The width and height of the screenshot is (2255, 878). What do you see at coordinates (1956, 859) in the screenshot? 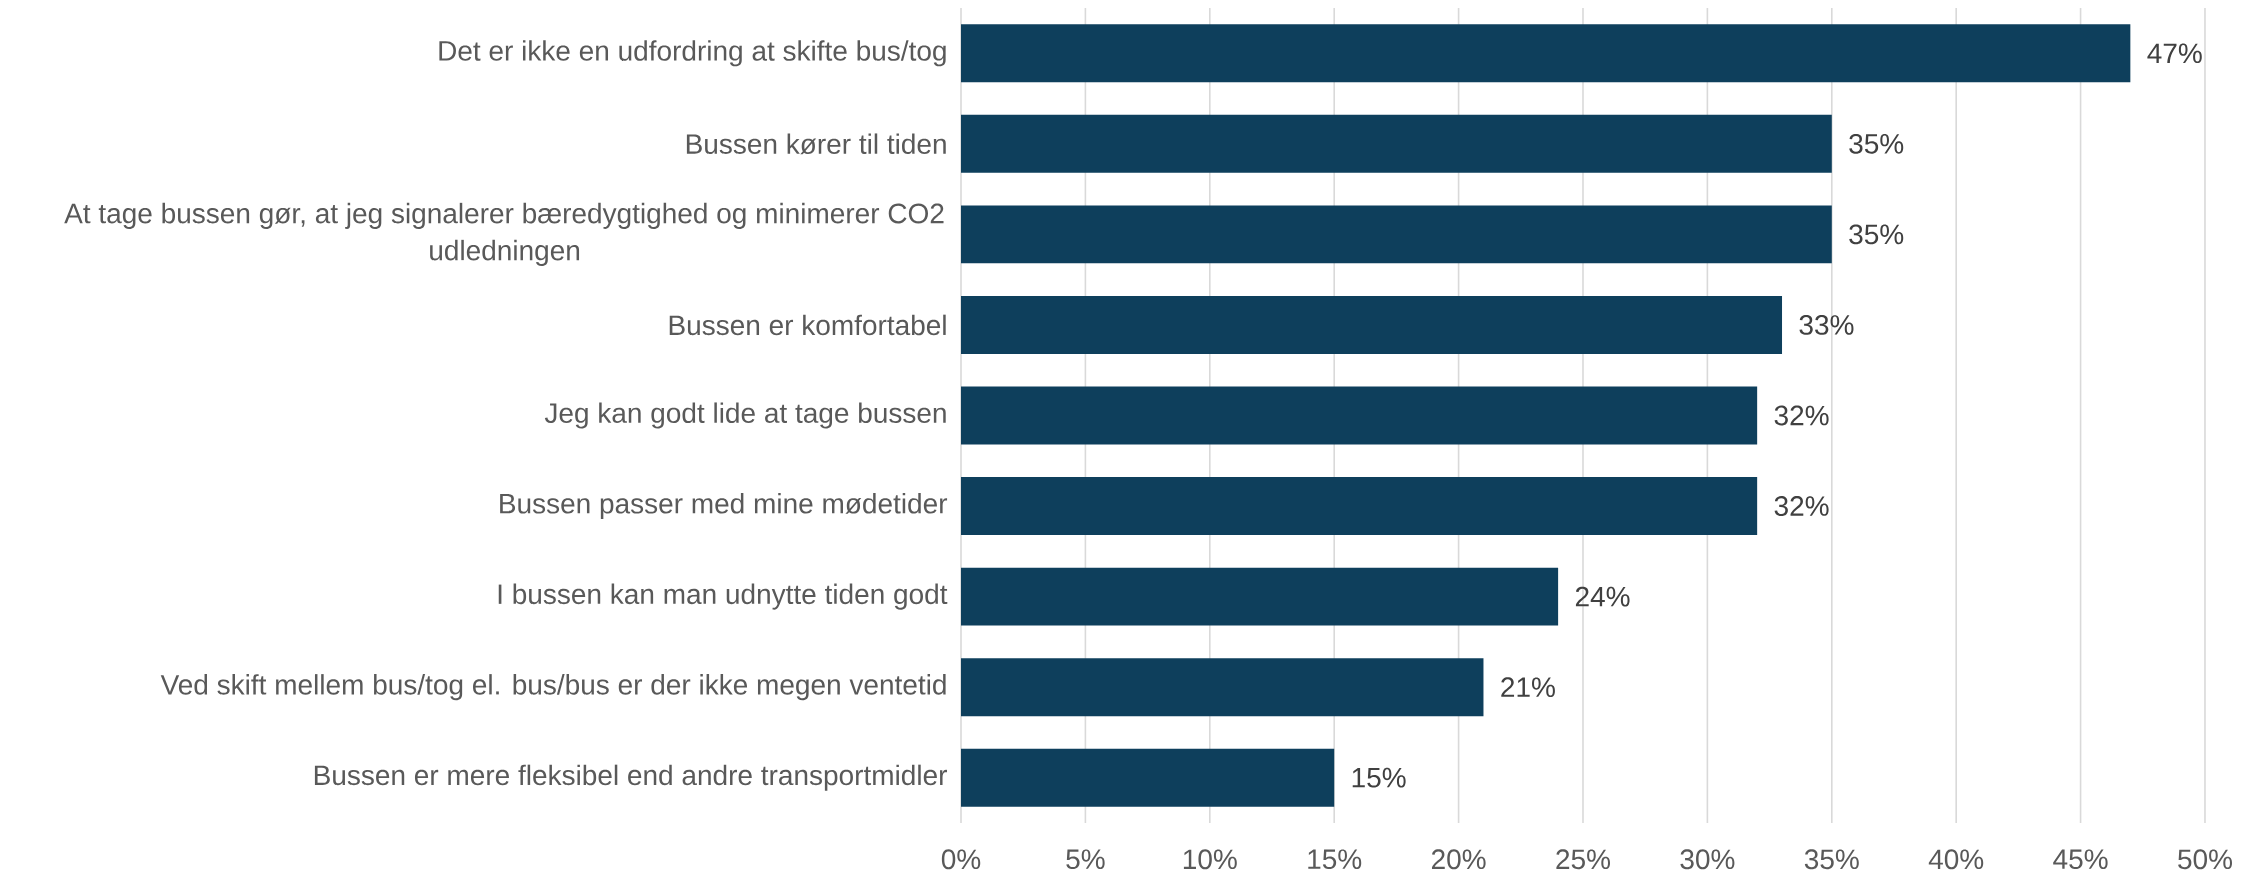
I see `x-tick-label: 40%` at bounding box center [1956, 859].